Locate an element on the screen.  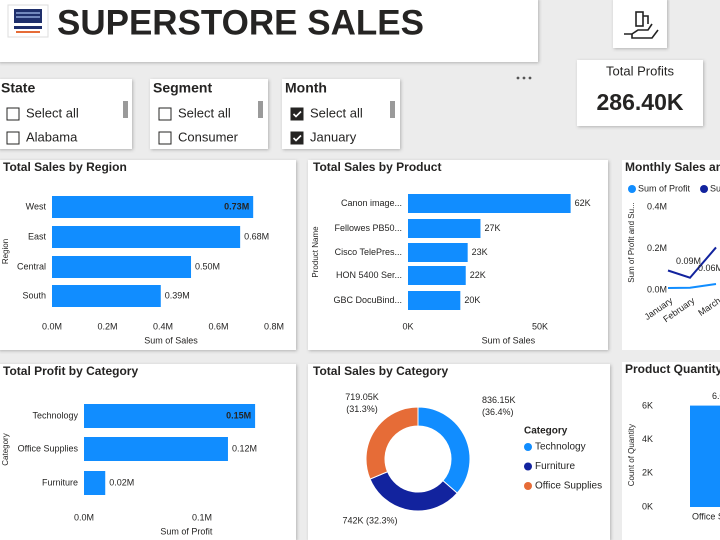
y-tick-label: South is located at coordinates (34, 295).